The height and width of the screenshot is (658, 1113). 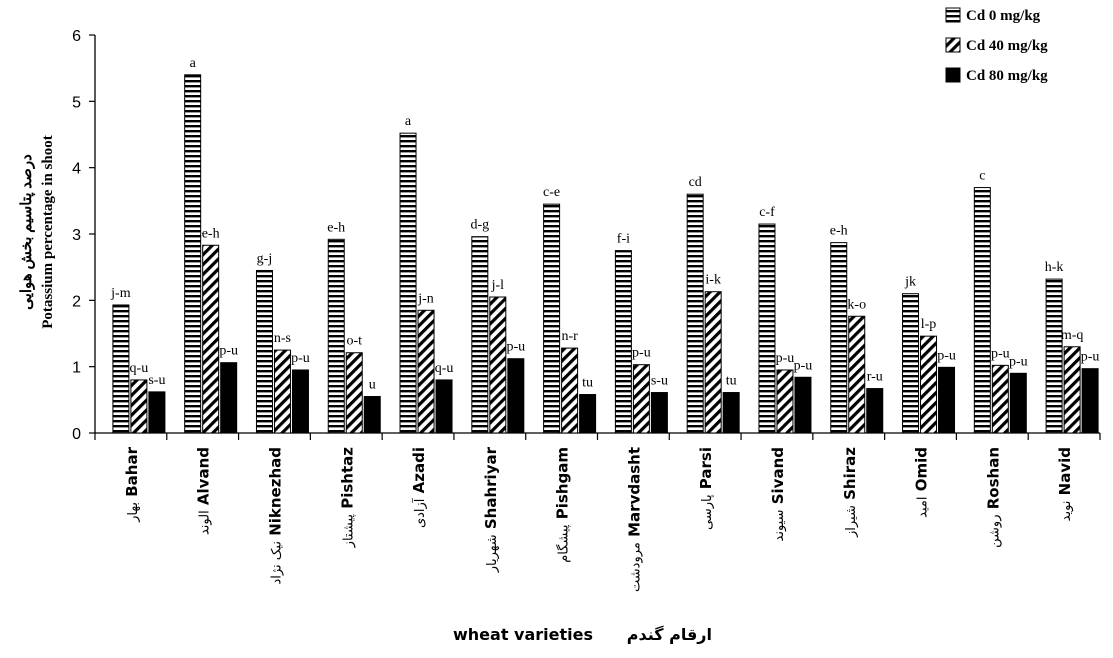 What do you see at coordinates (204, 491) in the screenshot?
I see `x-category-label: الوند Alvand` at bounding box center [204, 491].